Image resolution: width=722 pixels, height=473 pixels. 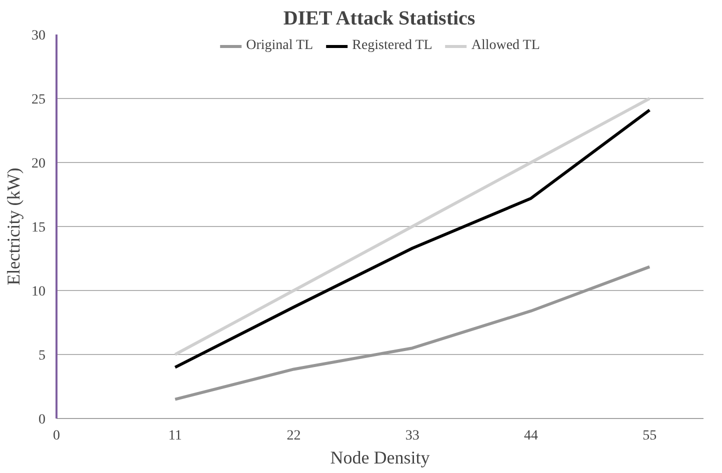 I want to click on chart-title: DIET Attack Statistics, so click(x=379, y=19).